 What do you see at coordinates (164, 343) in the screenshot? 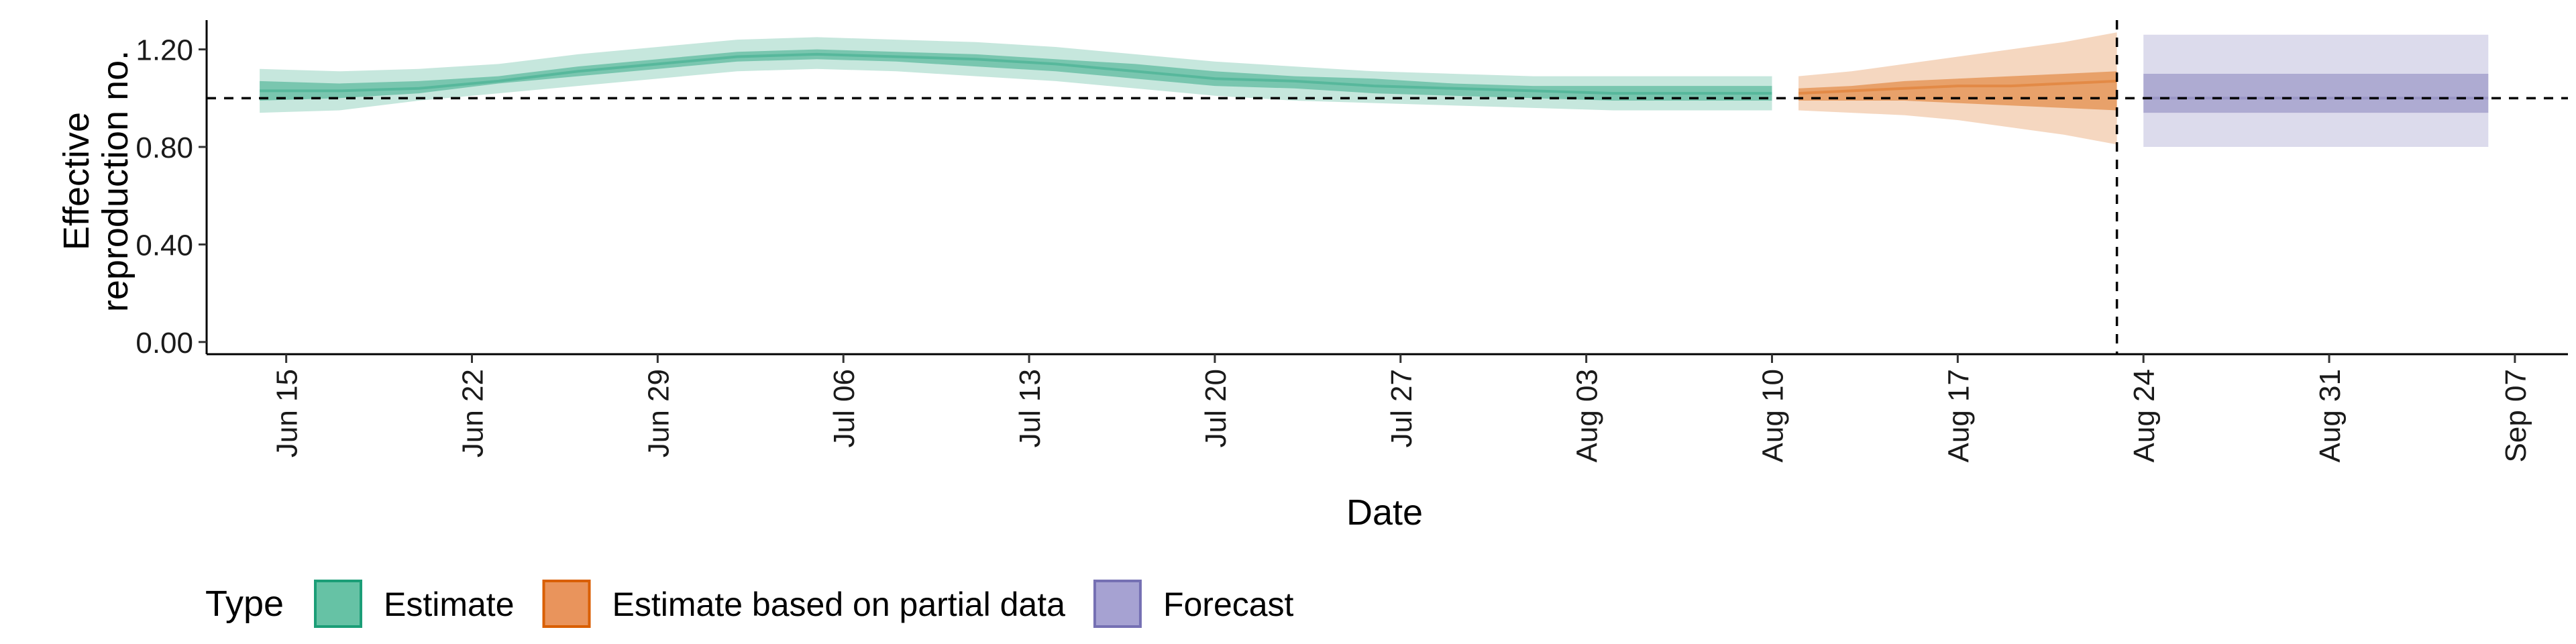
I see `y-tick-label: 0.00` at bounding box center [164, 343].